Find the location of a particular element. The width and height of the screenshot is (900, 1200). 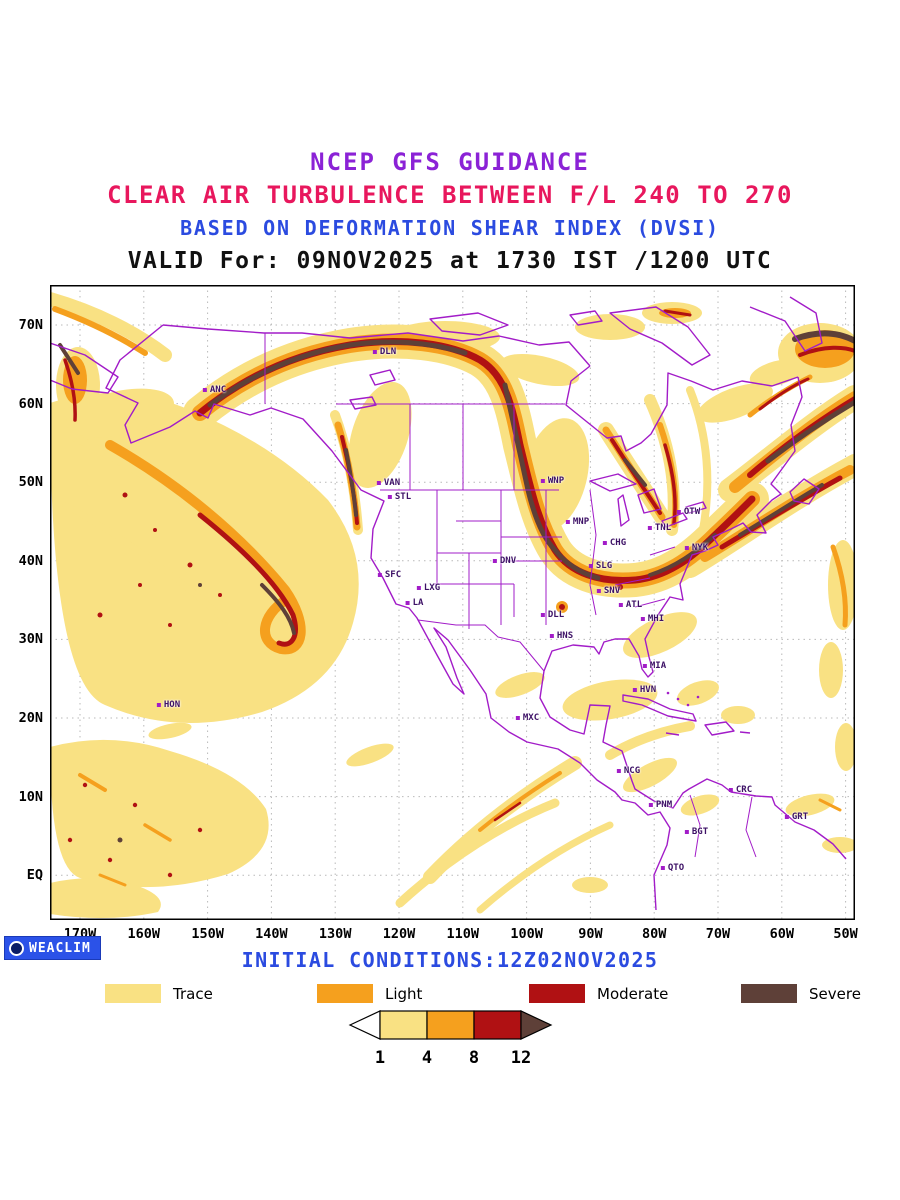

legend-label: Light is located at coordinates (404, 993).